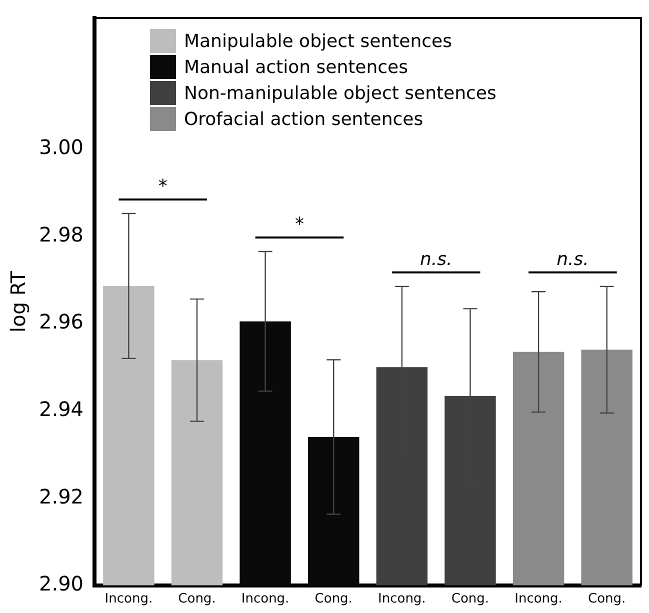 The height and width of the screenshot is (613, 649). I want to click on y-tick-label: 2.94, so click(61, 409).